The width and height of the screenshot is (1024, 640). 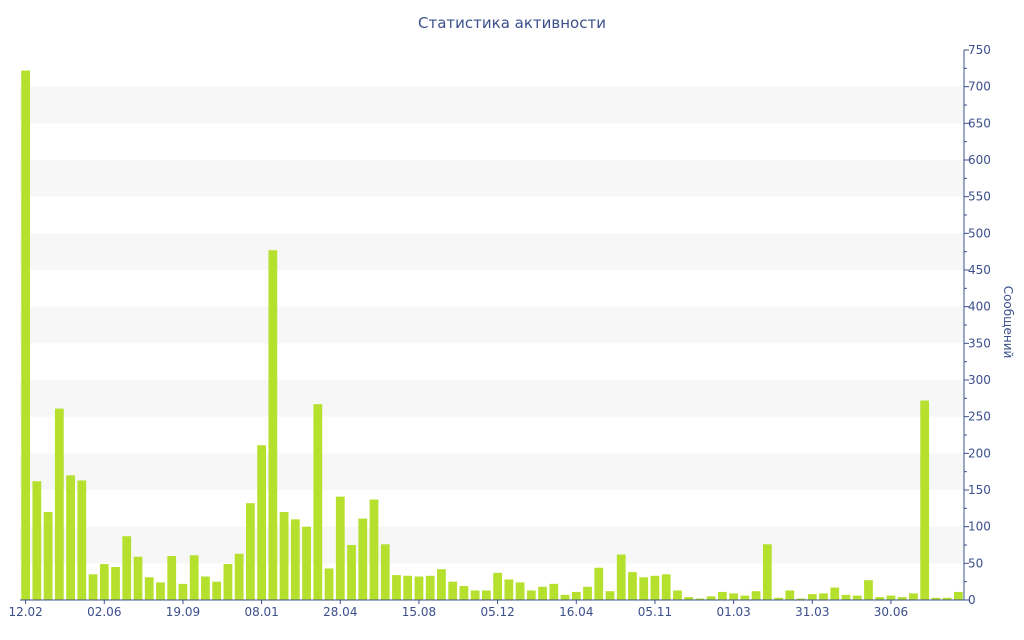 What do you see at coordinates (419, 612) in the screenshot?
I see `x-tick-label: 15.08` at bounding box center [419, 612].